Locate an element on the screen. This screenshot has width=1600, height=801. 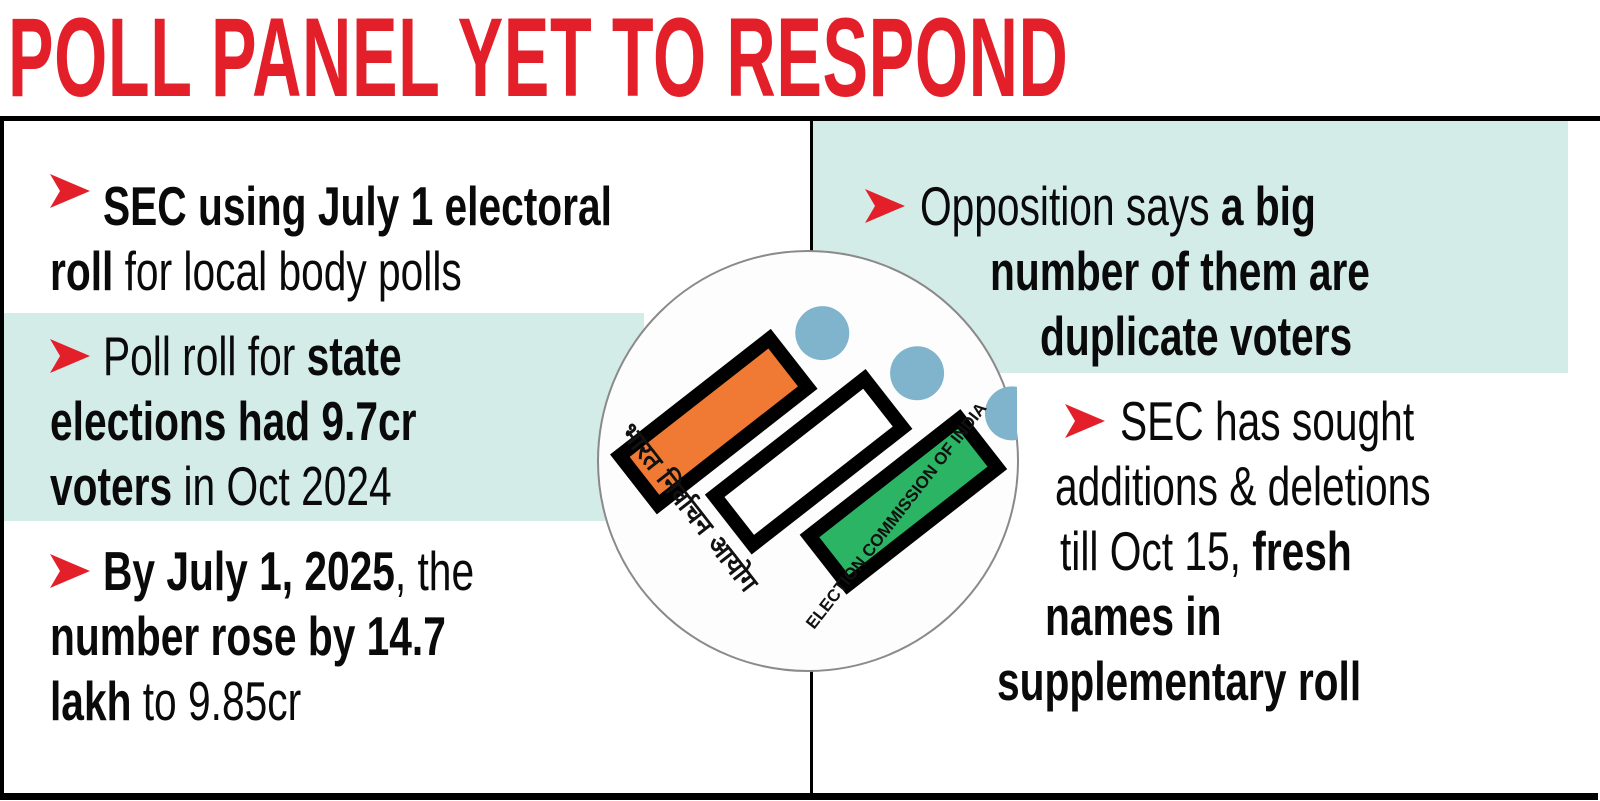
right-bullet-line: SEC has sought is located at coordinates (1267, 421).